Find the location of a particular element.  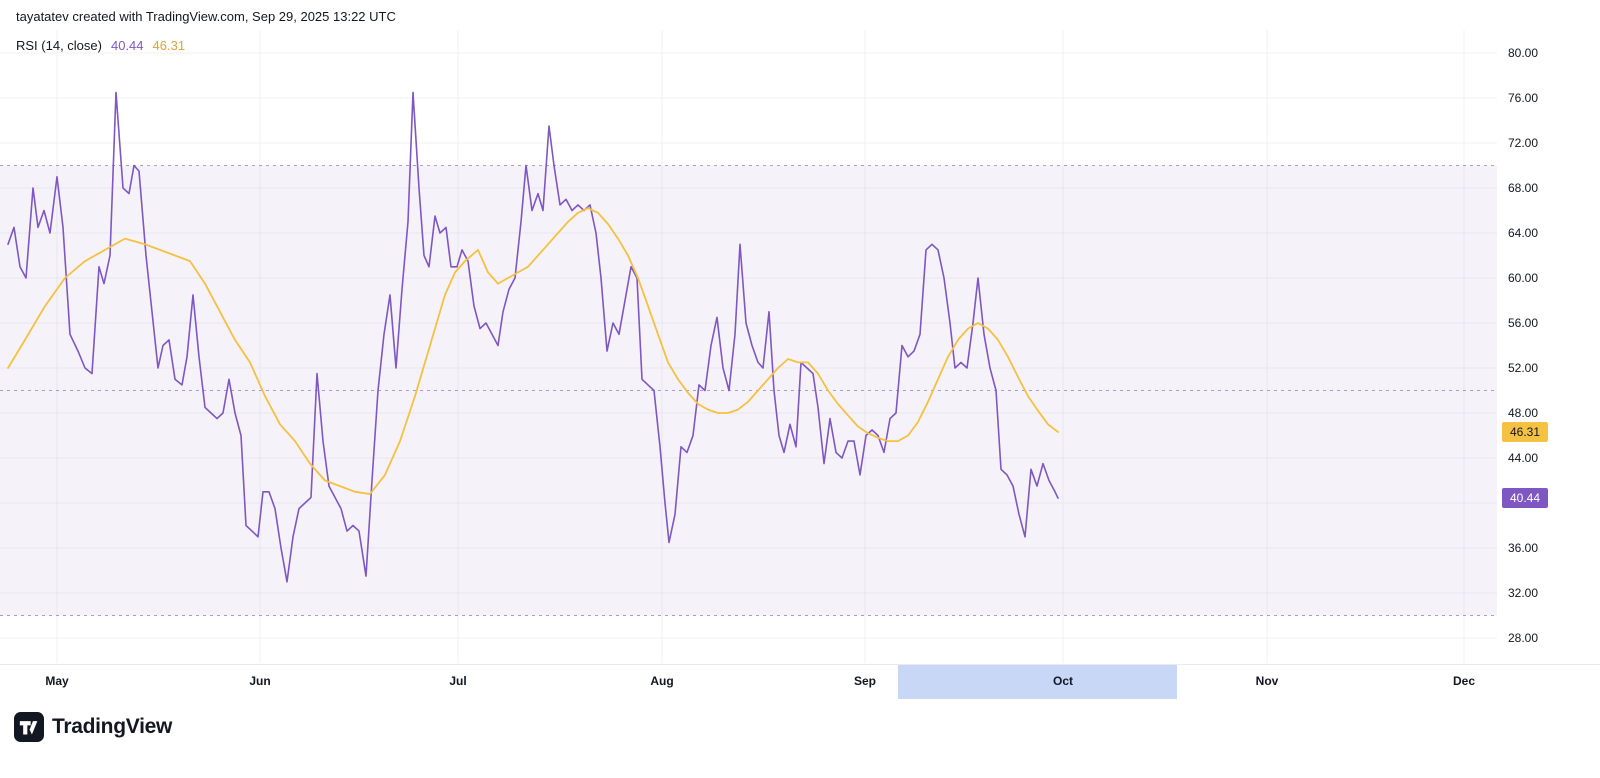

legend-ma-value: 46.31 is located at coordinates (169, 45).